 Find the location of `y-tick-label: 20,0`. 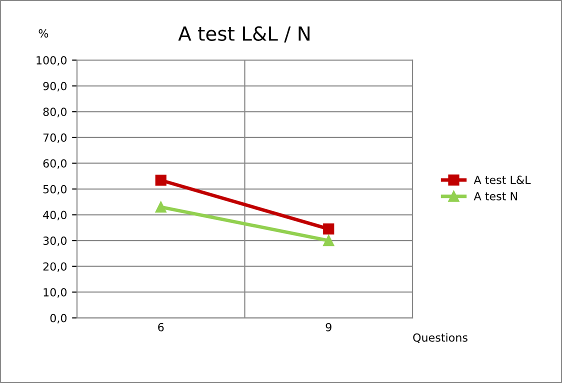

y-tick-label: 20,0 is located at coordinates (55, 267).